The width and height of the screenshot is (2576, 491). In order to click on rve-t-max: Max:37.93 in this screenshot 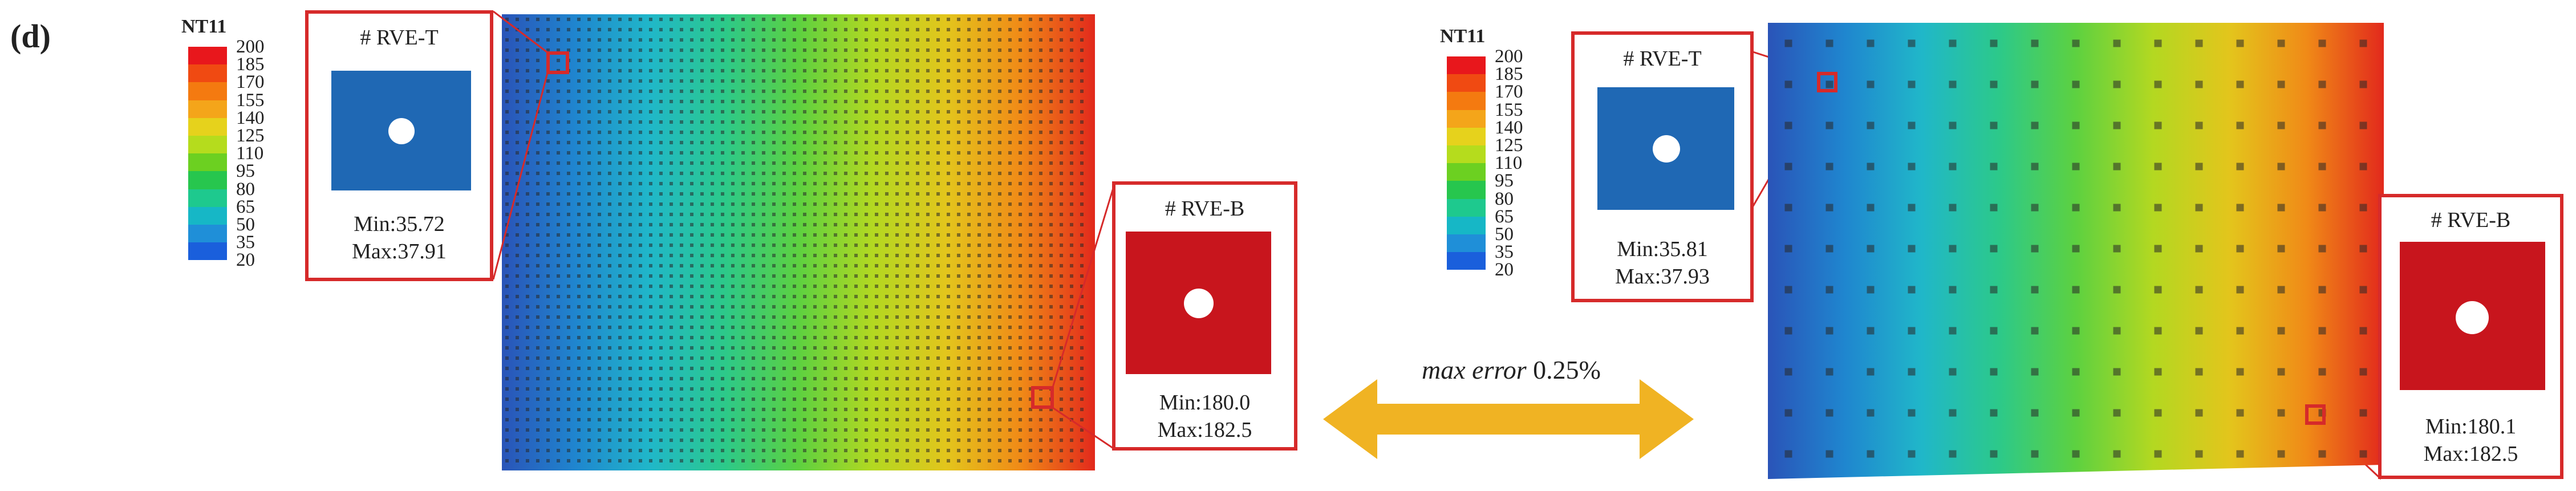, I will do `click(1662, 277)`.